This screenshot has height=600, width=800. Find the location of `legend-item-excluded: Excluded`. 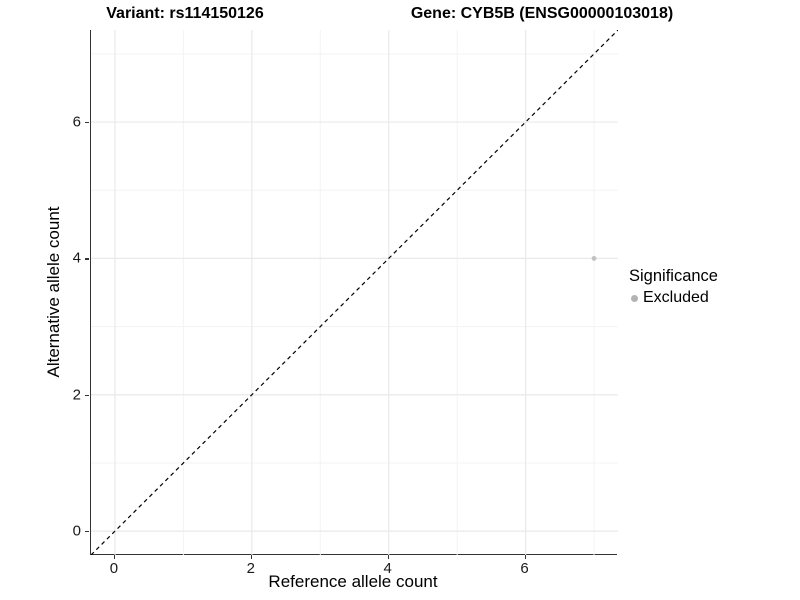

legend-item-excluded: Excluded is located at coordinates (674, 298).